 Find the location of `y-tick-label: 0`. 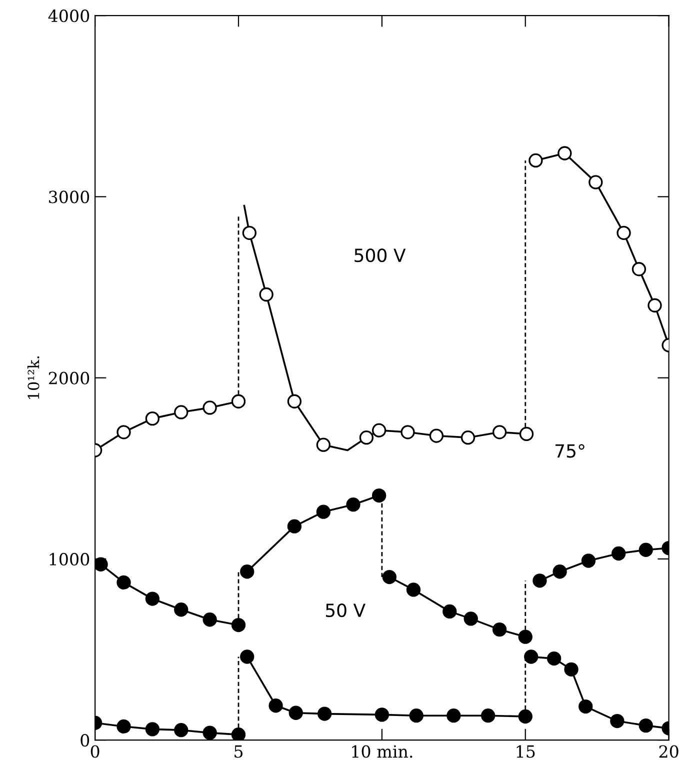

y-tick-label: 0 is located at coordinates (85, 740).